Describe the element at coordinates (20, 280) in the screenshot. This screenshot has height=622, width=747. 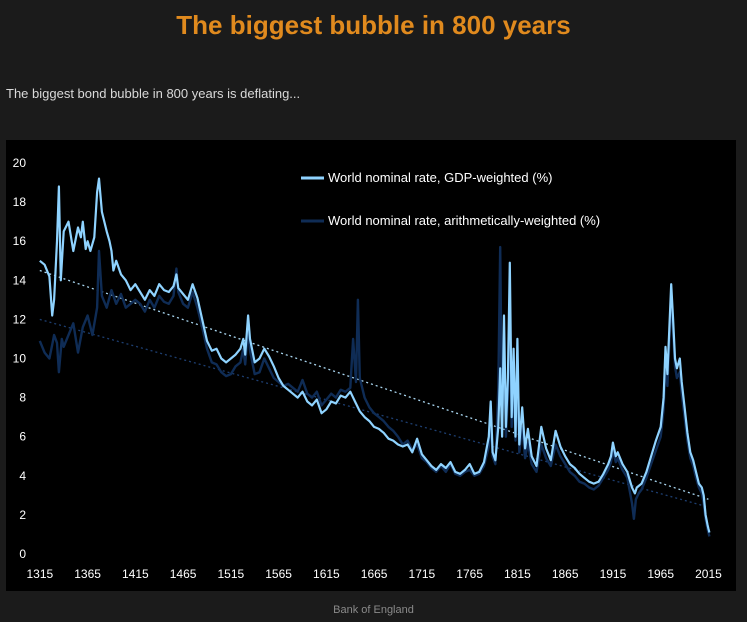
I see `y-tick-label: 14` at that location.